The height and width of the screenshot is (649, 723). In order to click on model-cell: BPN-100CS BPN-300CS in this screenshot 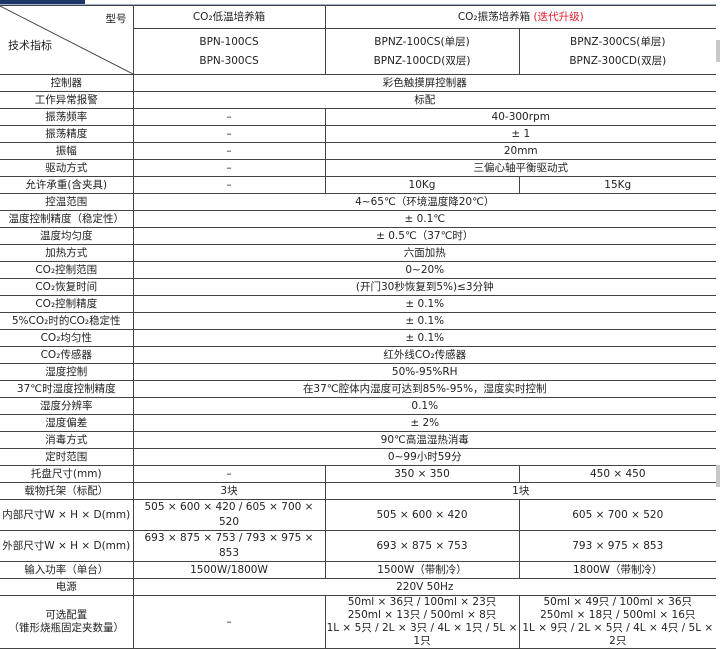, I will do `click(229, 51)`.